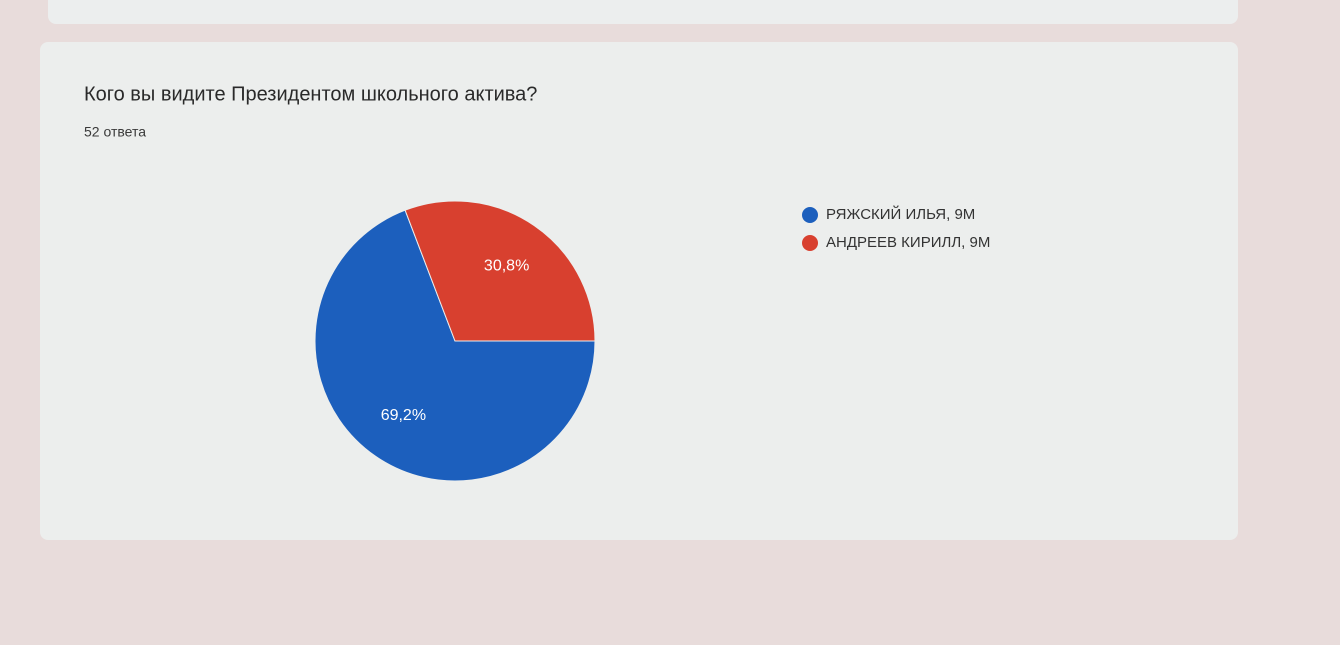 The width and height of the screenshot is (1340, 645). What do you see at coordinates (908, 242) in the screenshot?
I see `legend-label: АНДРЕЕВ КИРИЛЛ, 9М` at bounding box center [908, 242].